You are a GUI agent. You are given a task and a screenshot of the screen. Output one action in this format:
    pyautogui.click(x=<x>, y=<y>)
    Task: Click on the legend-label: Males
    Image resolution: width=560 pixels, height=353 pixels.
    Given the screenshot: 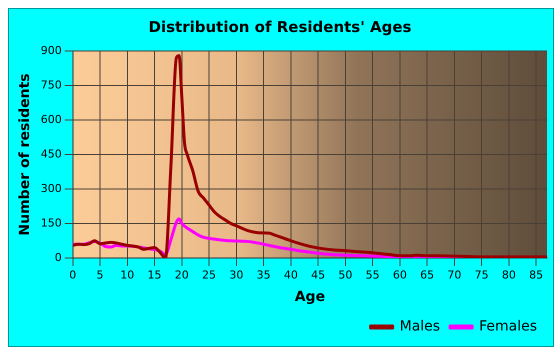 What is the action you would take?
    pyautogui.click(x=420, y=326)
    